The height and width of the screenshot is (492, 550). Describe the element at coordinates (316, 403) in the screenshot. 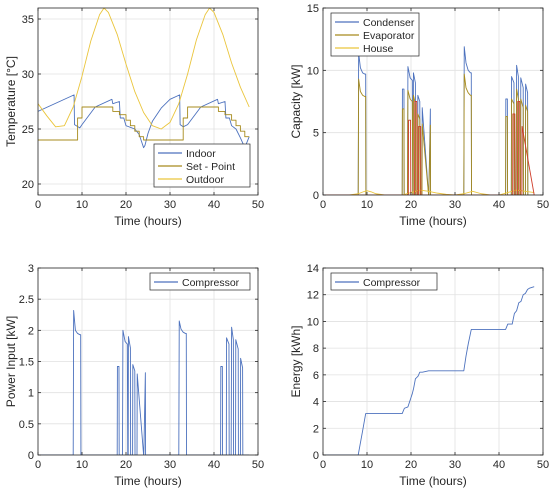

I see `y-tick-label: 4` at that location.